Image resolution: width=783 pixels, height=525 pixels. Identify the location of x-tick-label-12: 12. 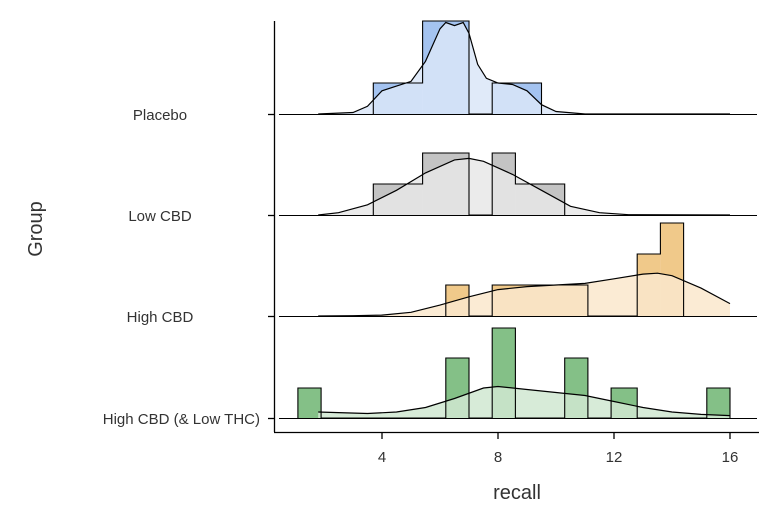
(614, 457).